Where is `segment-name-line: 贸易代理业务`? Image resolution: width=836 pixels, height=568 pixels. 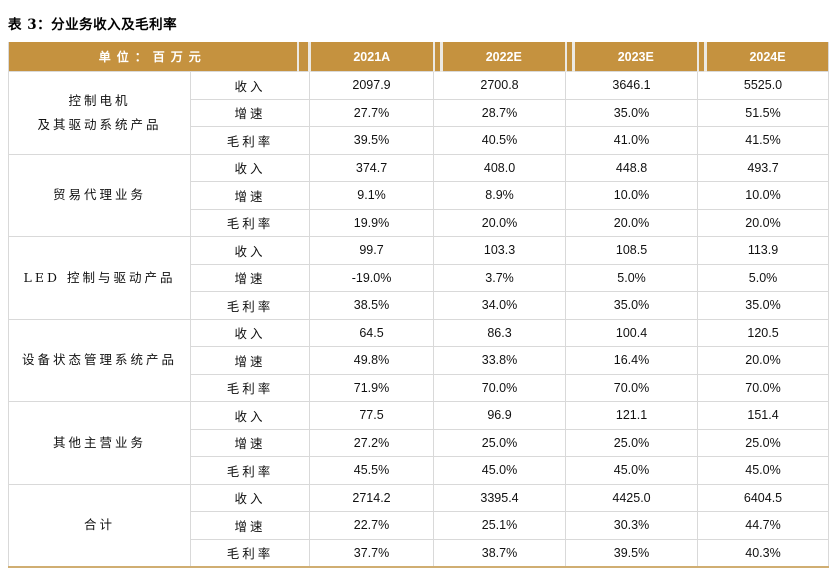 segment-name-line: 贸易代理业务 is located at coordinates (99, 195).